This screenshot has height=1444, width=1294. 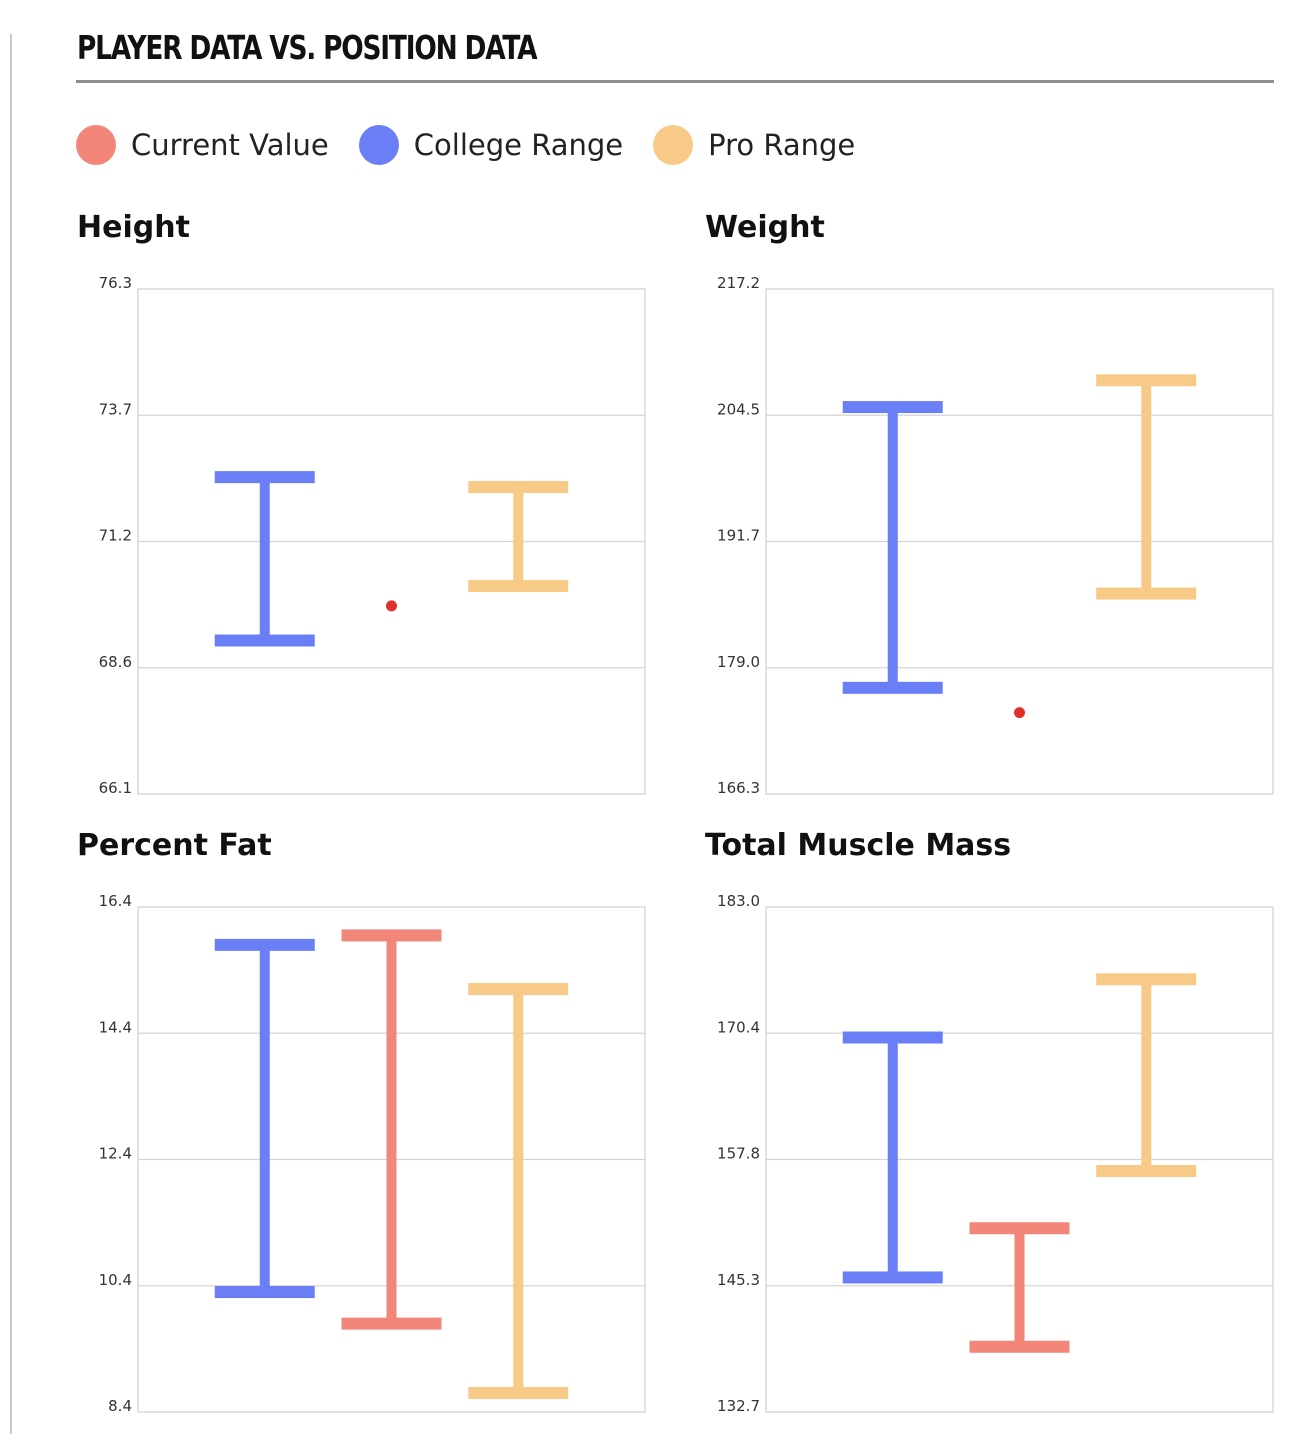 I want to click on title-underline, so click(x=675, y=81).